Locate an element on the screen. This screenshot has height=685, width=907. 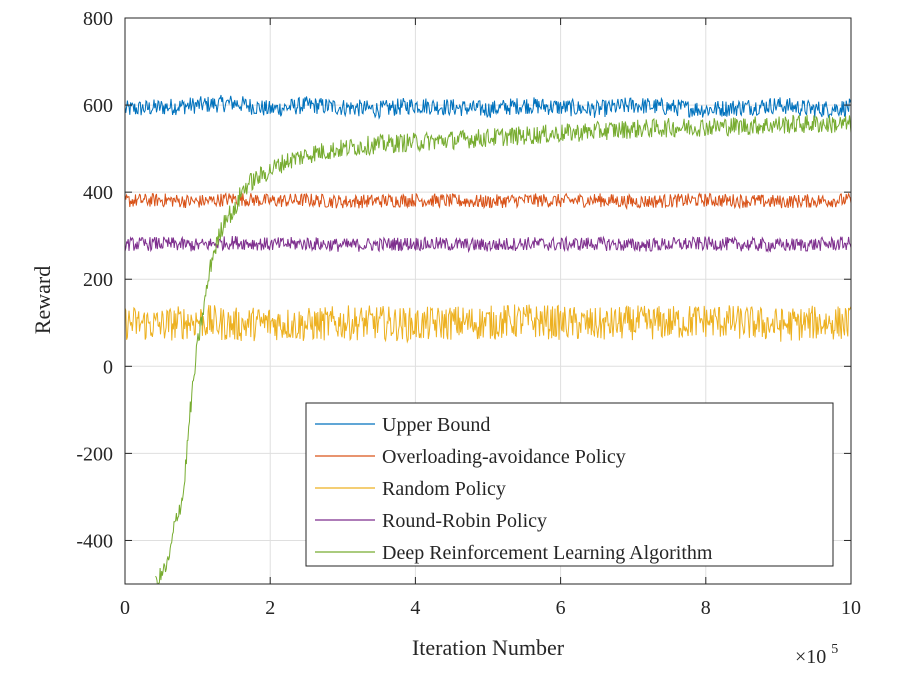
x-tick-label: 10 is located at coordinates (851, 608).